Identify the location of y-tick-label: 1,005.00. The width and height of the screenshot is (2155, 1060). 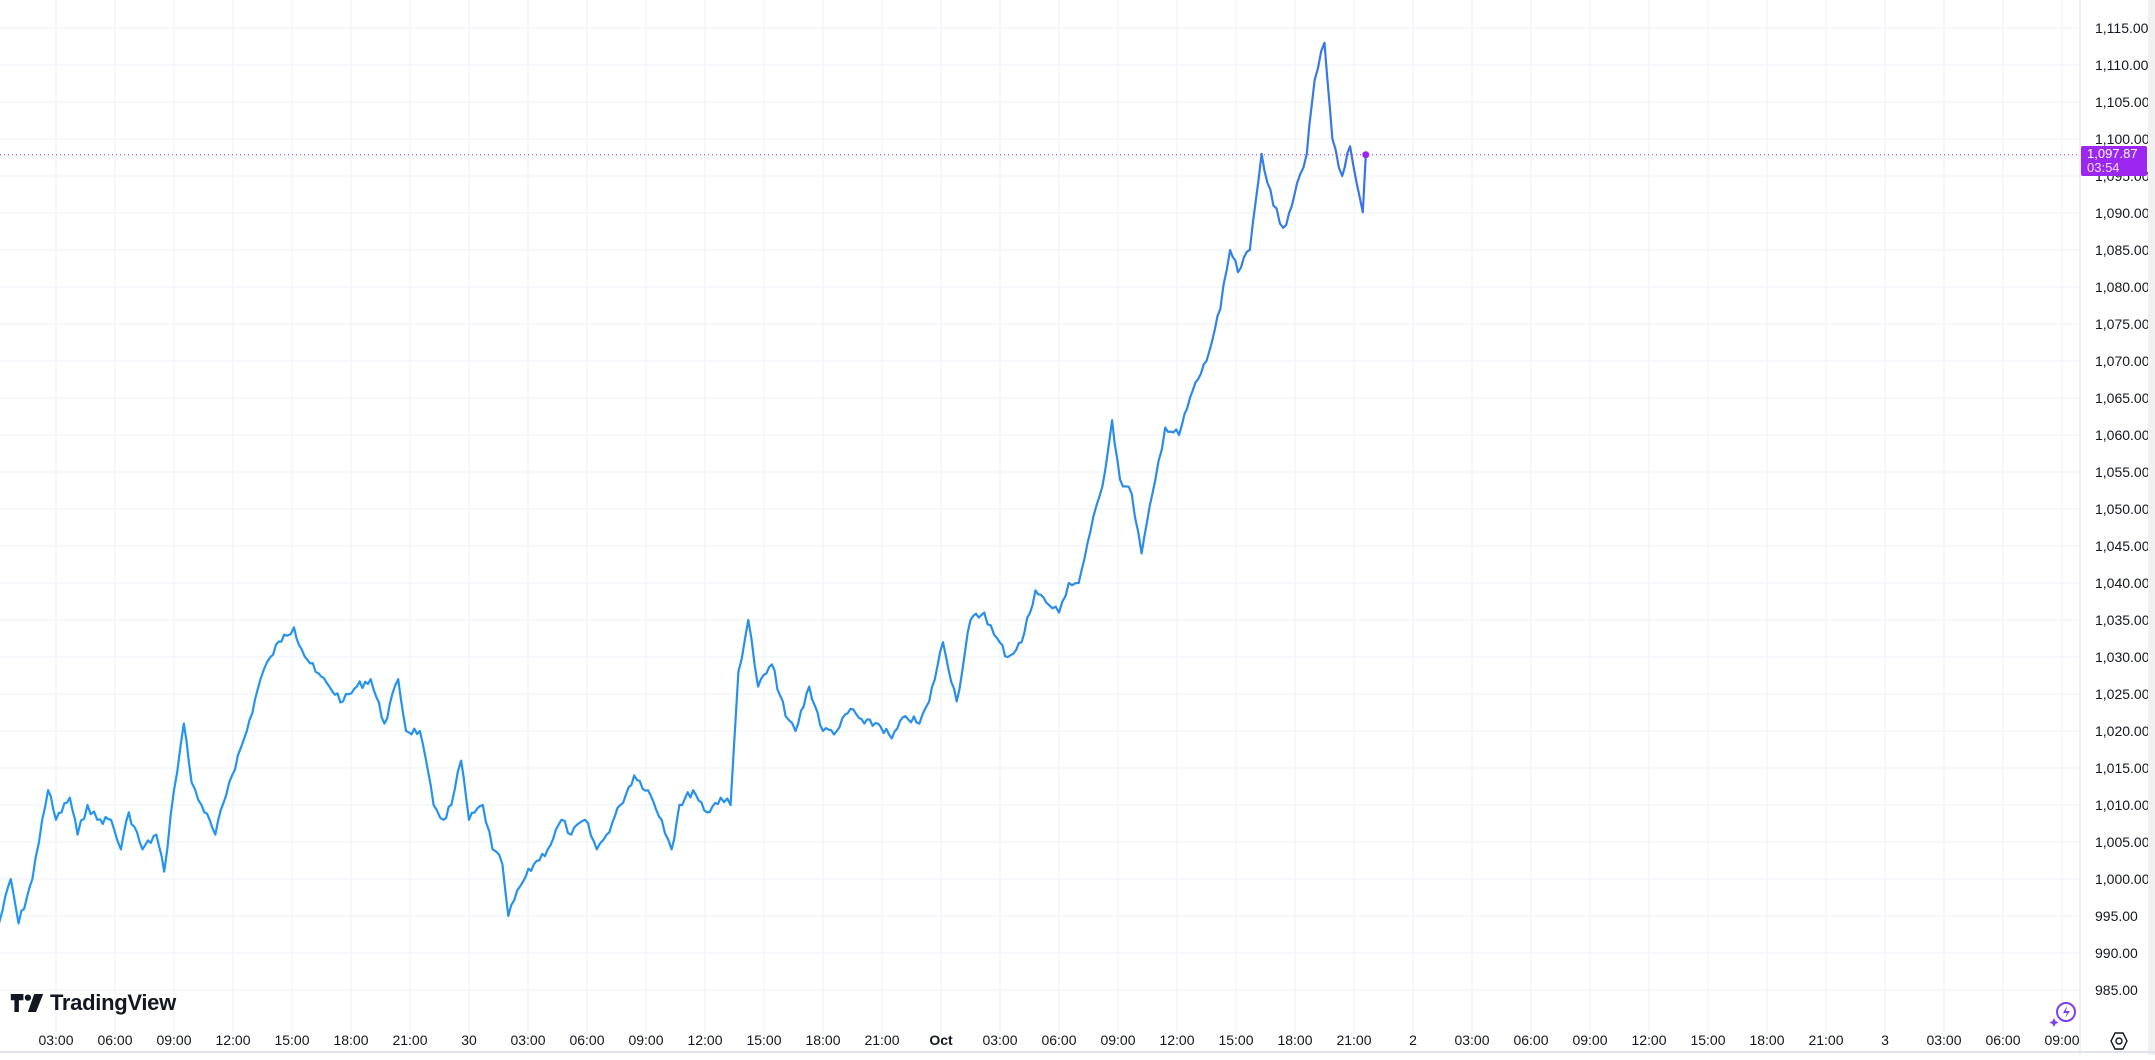
(2122, 842).